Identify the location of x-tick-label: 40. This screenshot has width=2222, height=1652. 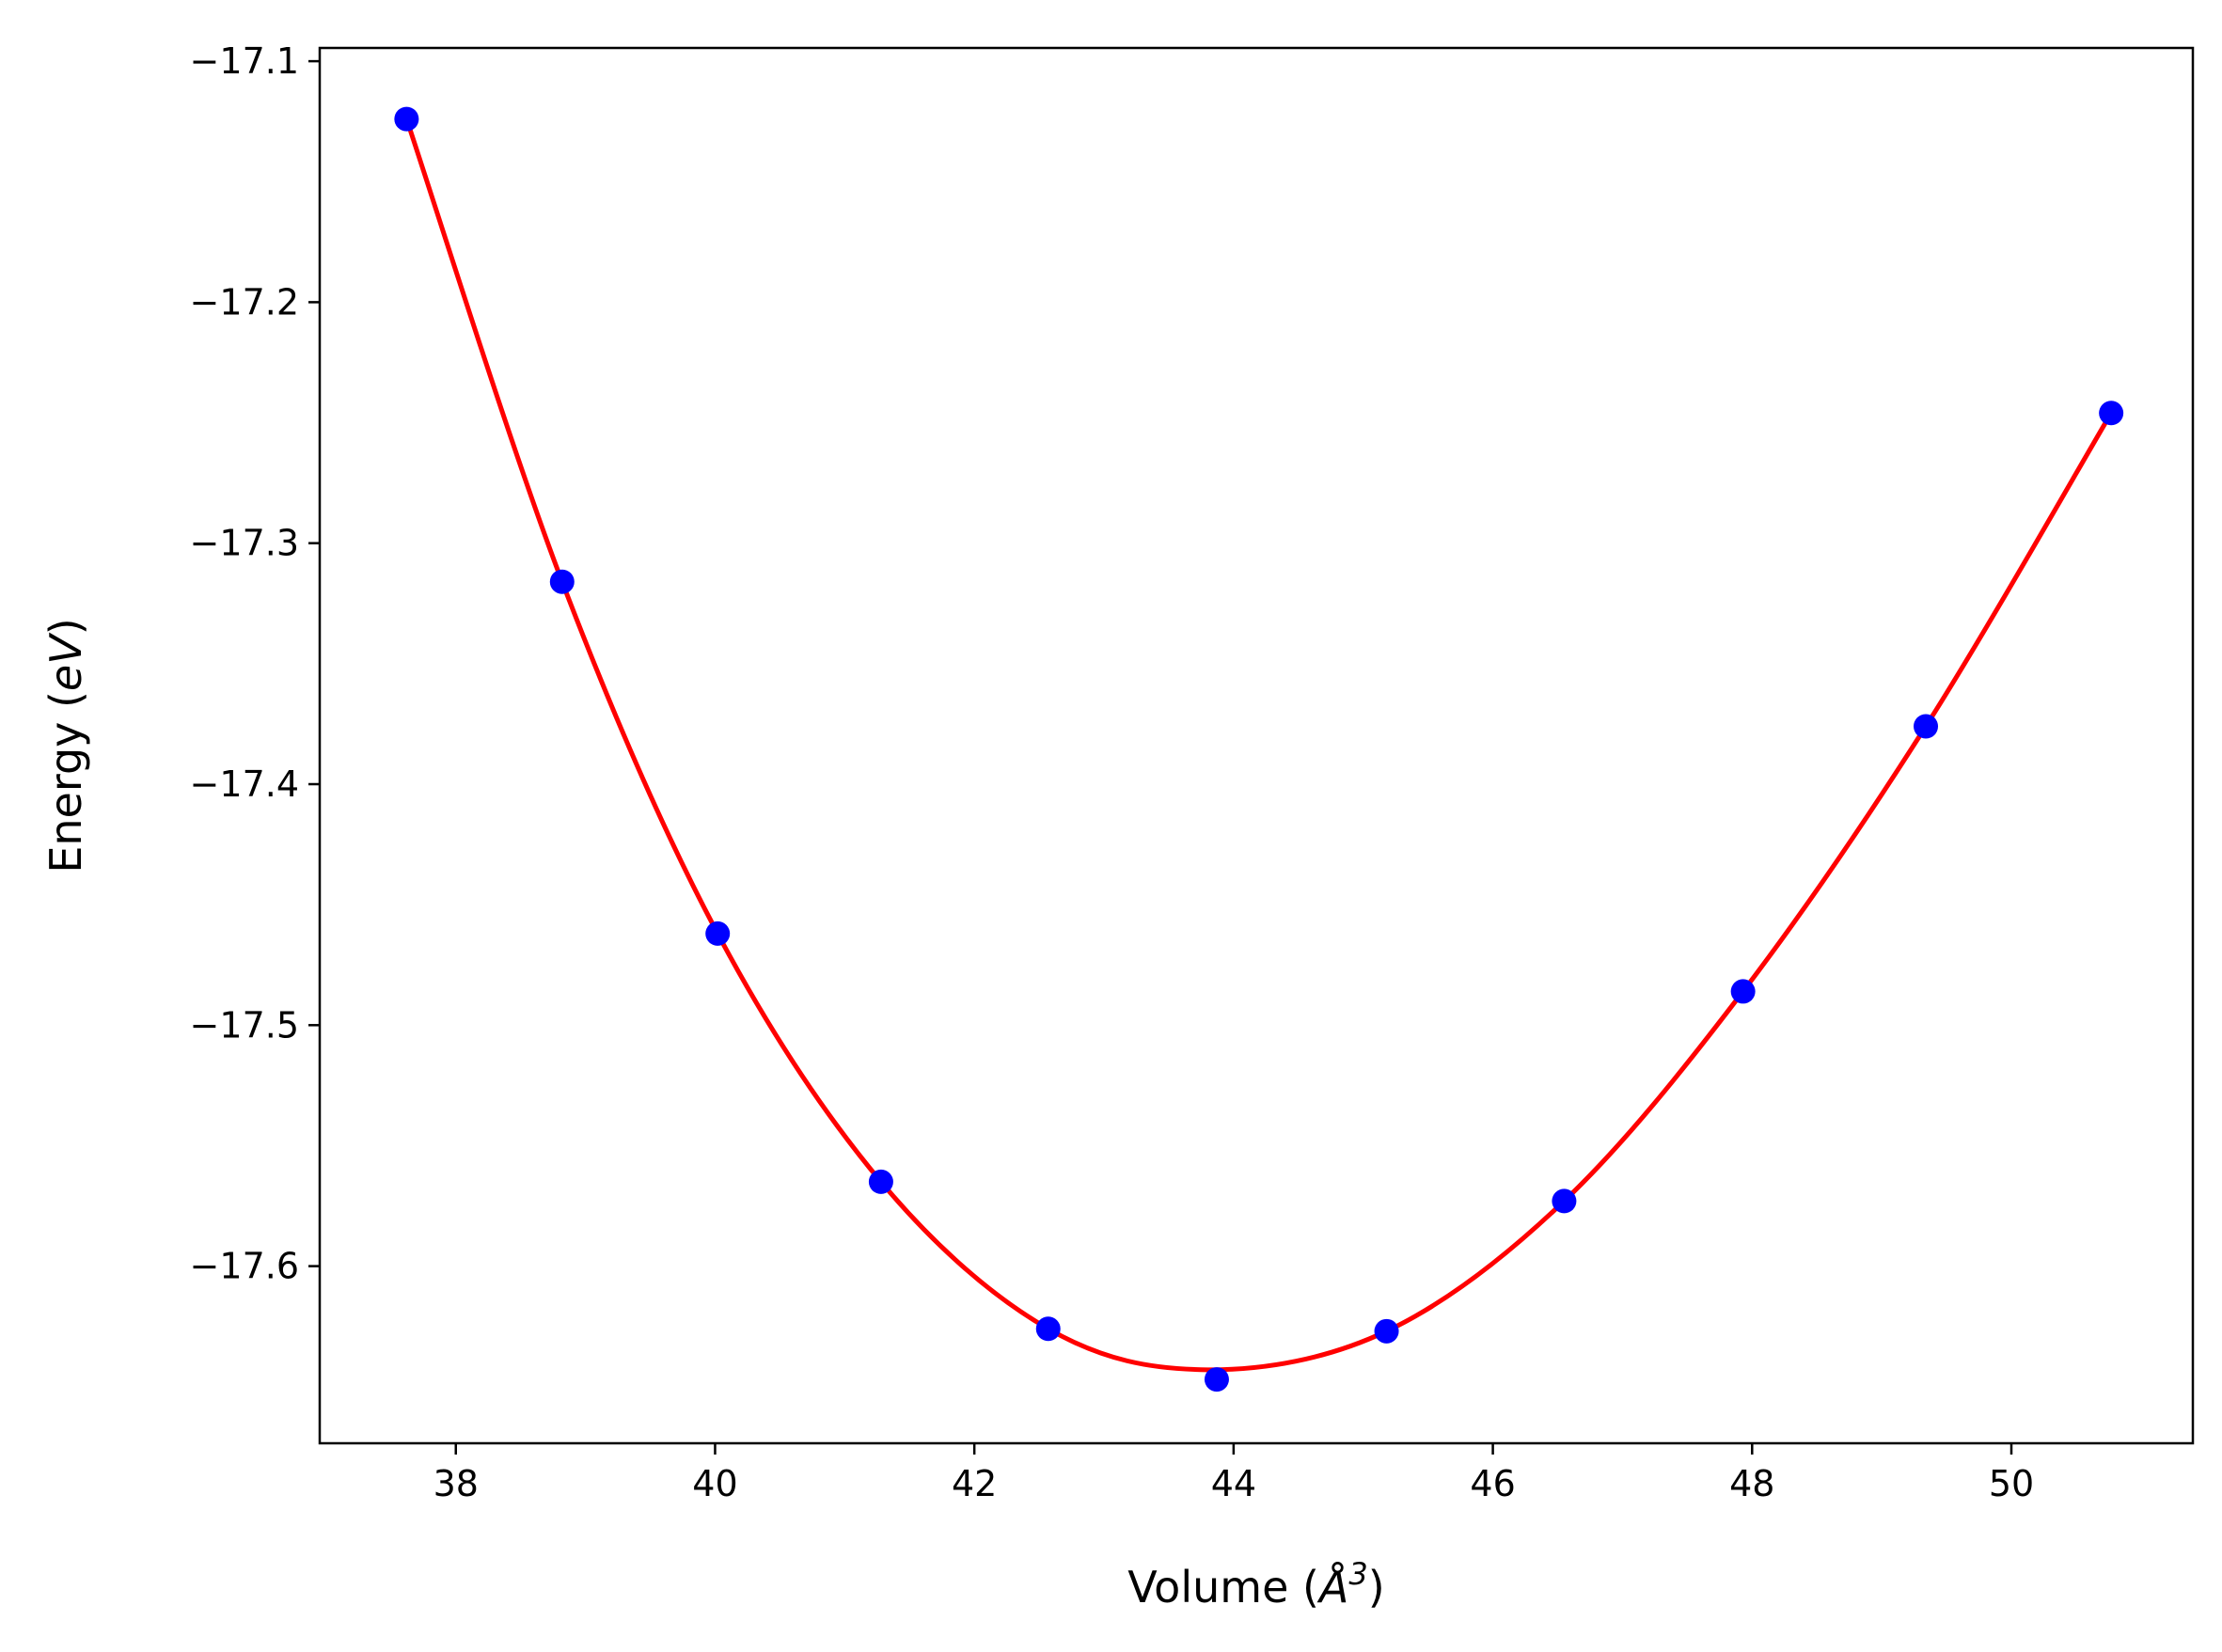
(714, 1484).